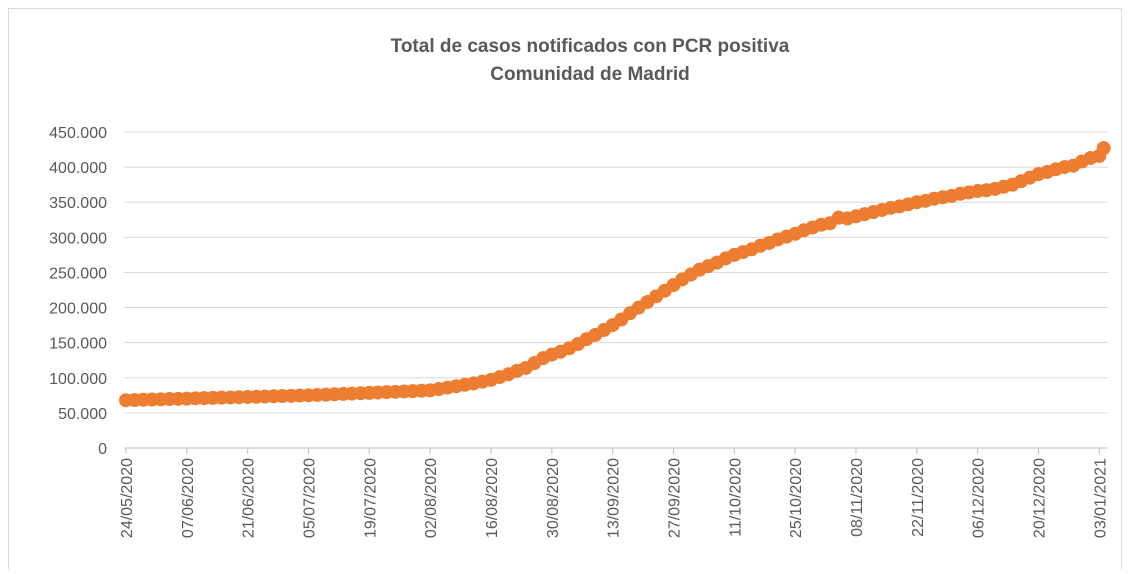 This screenshot has height=574, width=1131. I want to click on x-tick-label: 06/12/2020, so click(979, 498).